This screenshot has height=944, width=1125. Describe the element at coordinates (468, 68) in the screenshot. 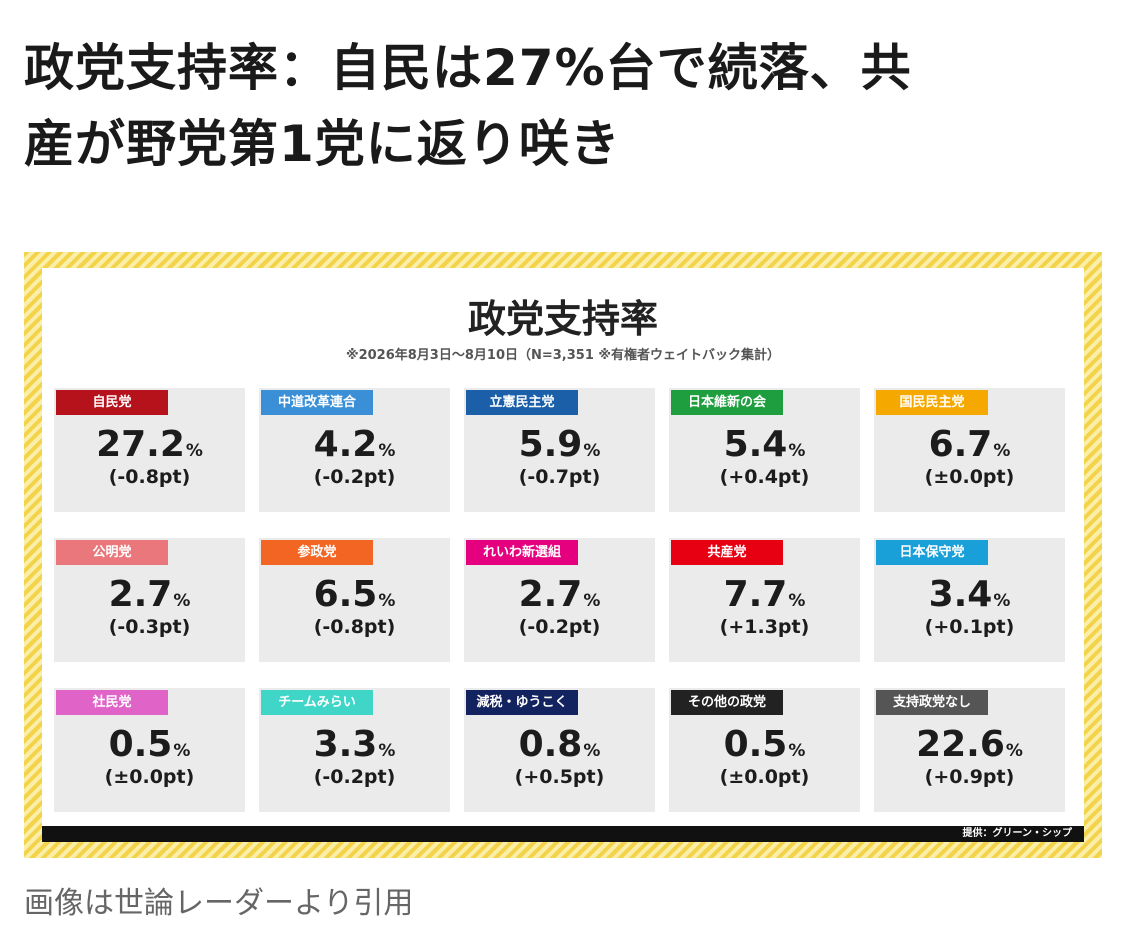

I see `headline-line-1: 政党支持率：自民は27%台で続落、共` at that location.